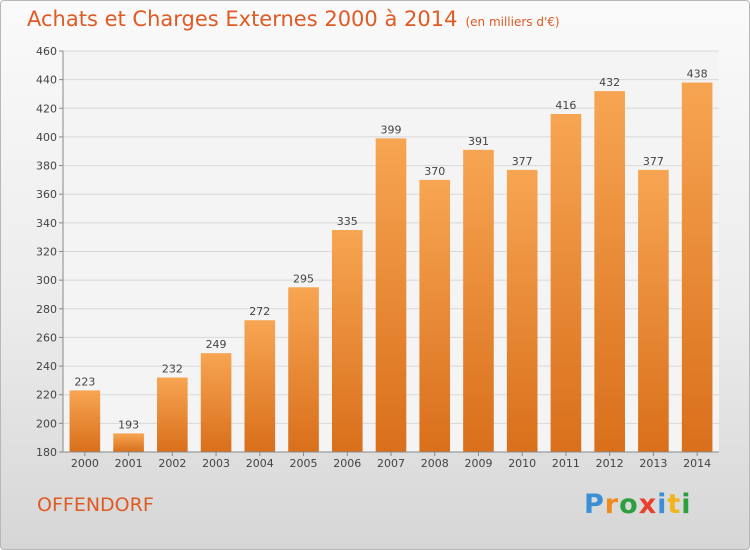  Describe the element at coordinates (46, 80) in the screenshot. I see `y-tick-label: 440` at that location.